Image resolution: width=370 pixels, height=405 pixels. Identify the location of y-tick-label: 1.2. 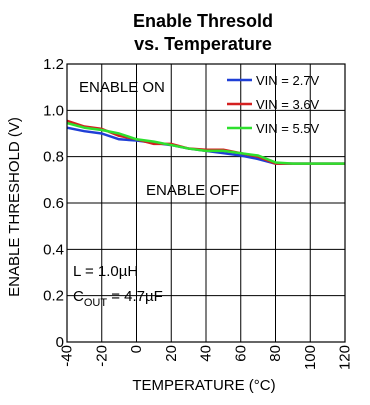
(53, 64).